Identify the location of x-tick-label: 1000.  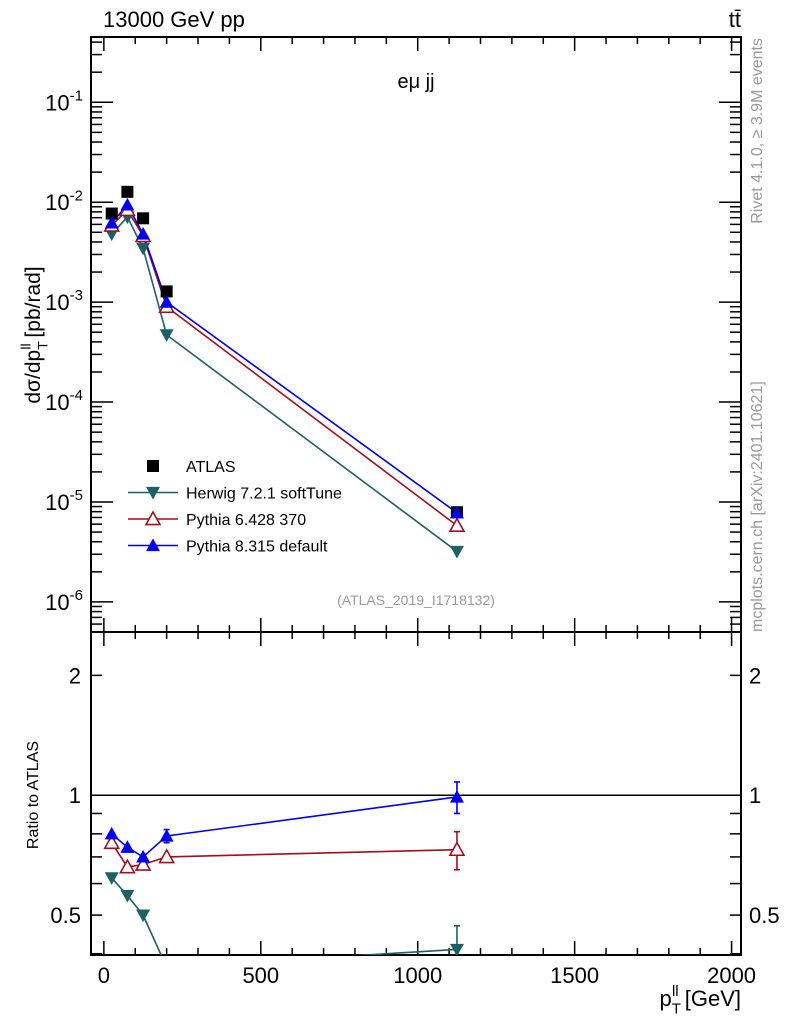
(417, 975).